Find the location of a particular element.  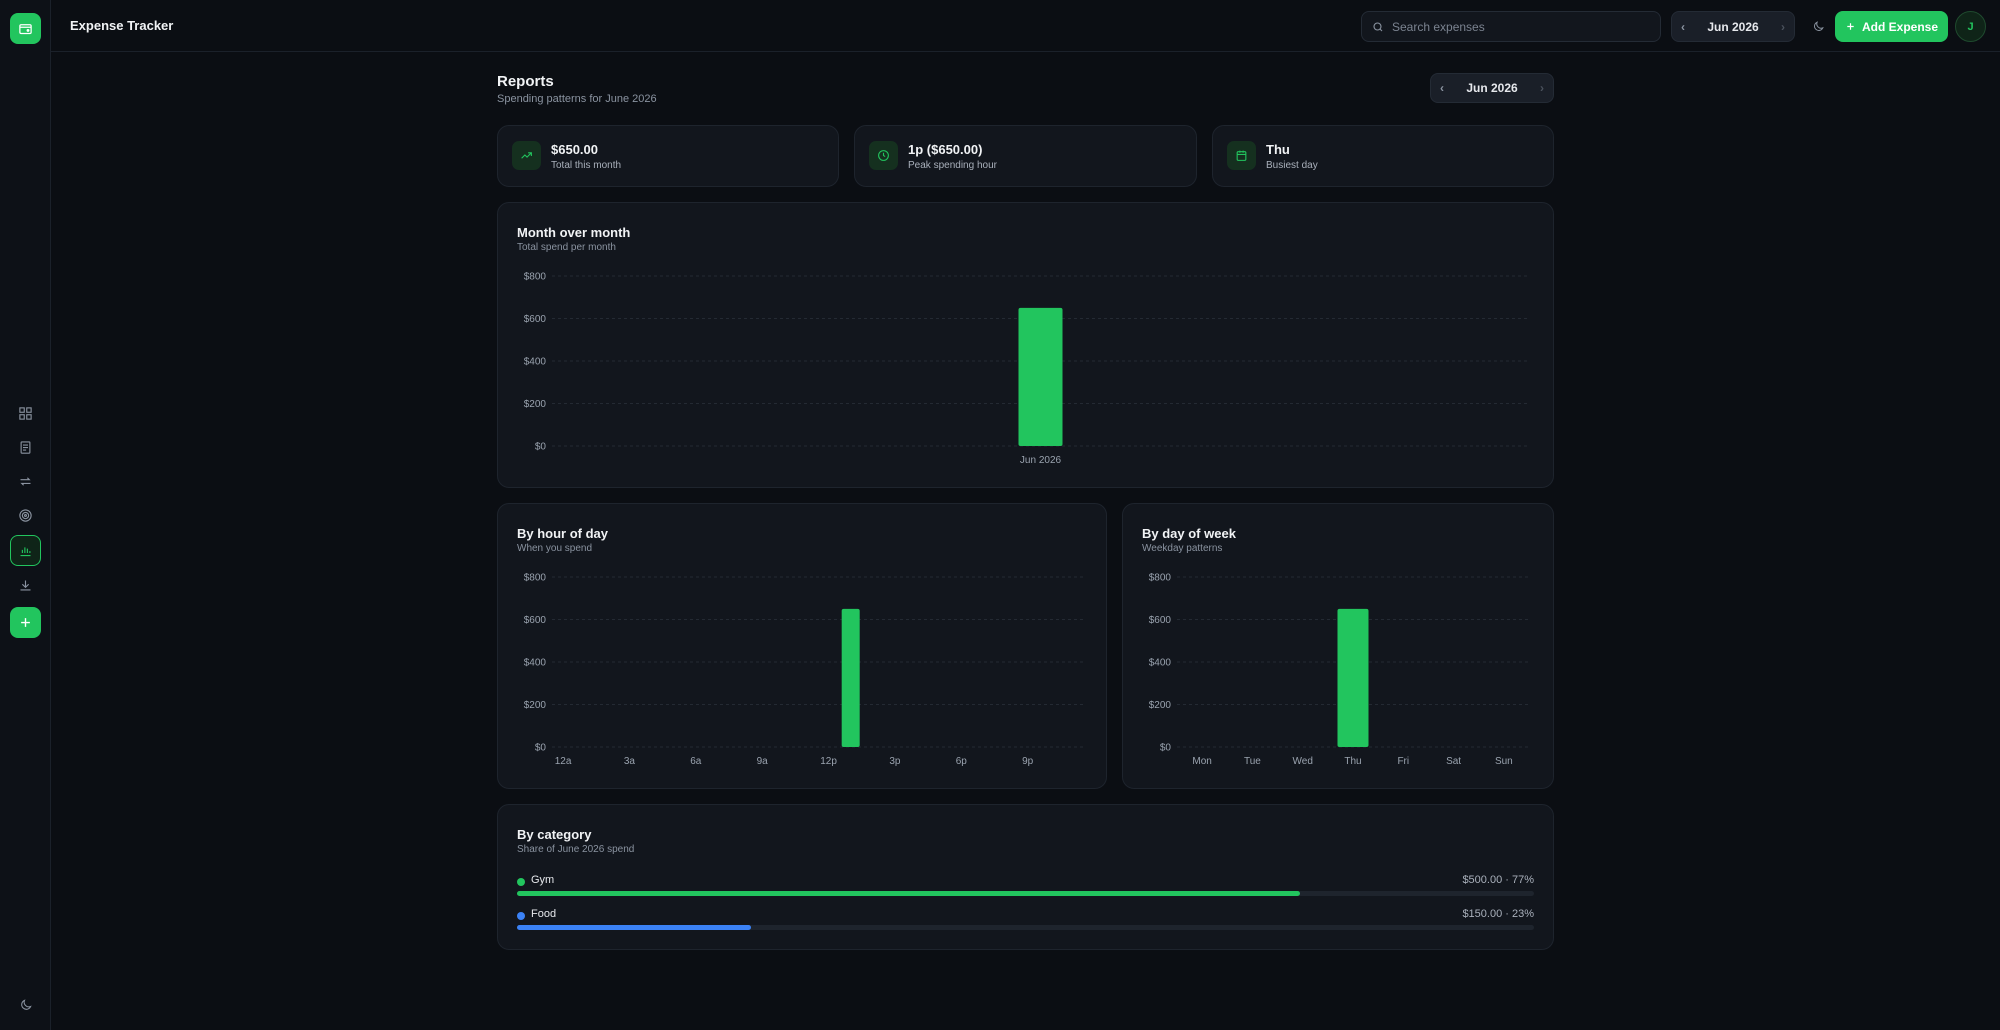

by-day-chart: $0 $200 $400 $600 $800 Mon Tue Wed Thu Fri Sat Sun is located at coordinates (1339, 670).